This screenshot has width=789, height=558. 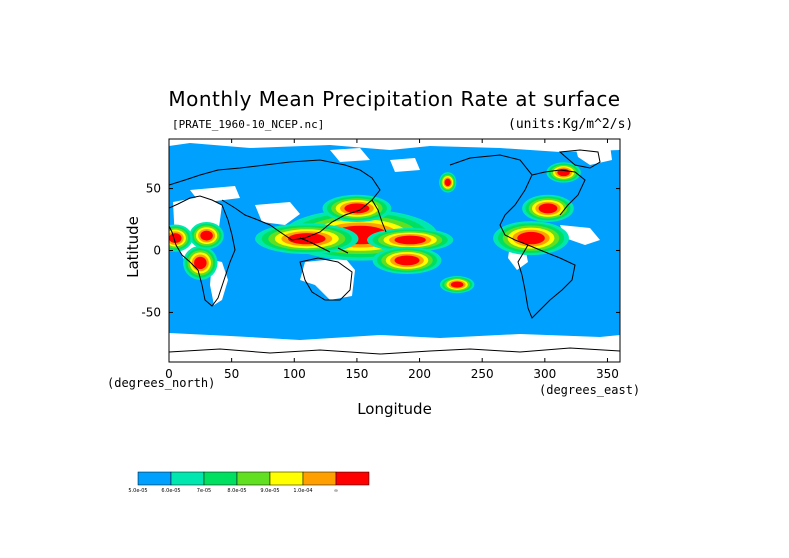 What do you see at coordinates (231, 374) in the screenshot?
I see `x-tick-label: 50` at bounding box center [231, 374].